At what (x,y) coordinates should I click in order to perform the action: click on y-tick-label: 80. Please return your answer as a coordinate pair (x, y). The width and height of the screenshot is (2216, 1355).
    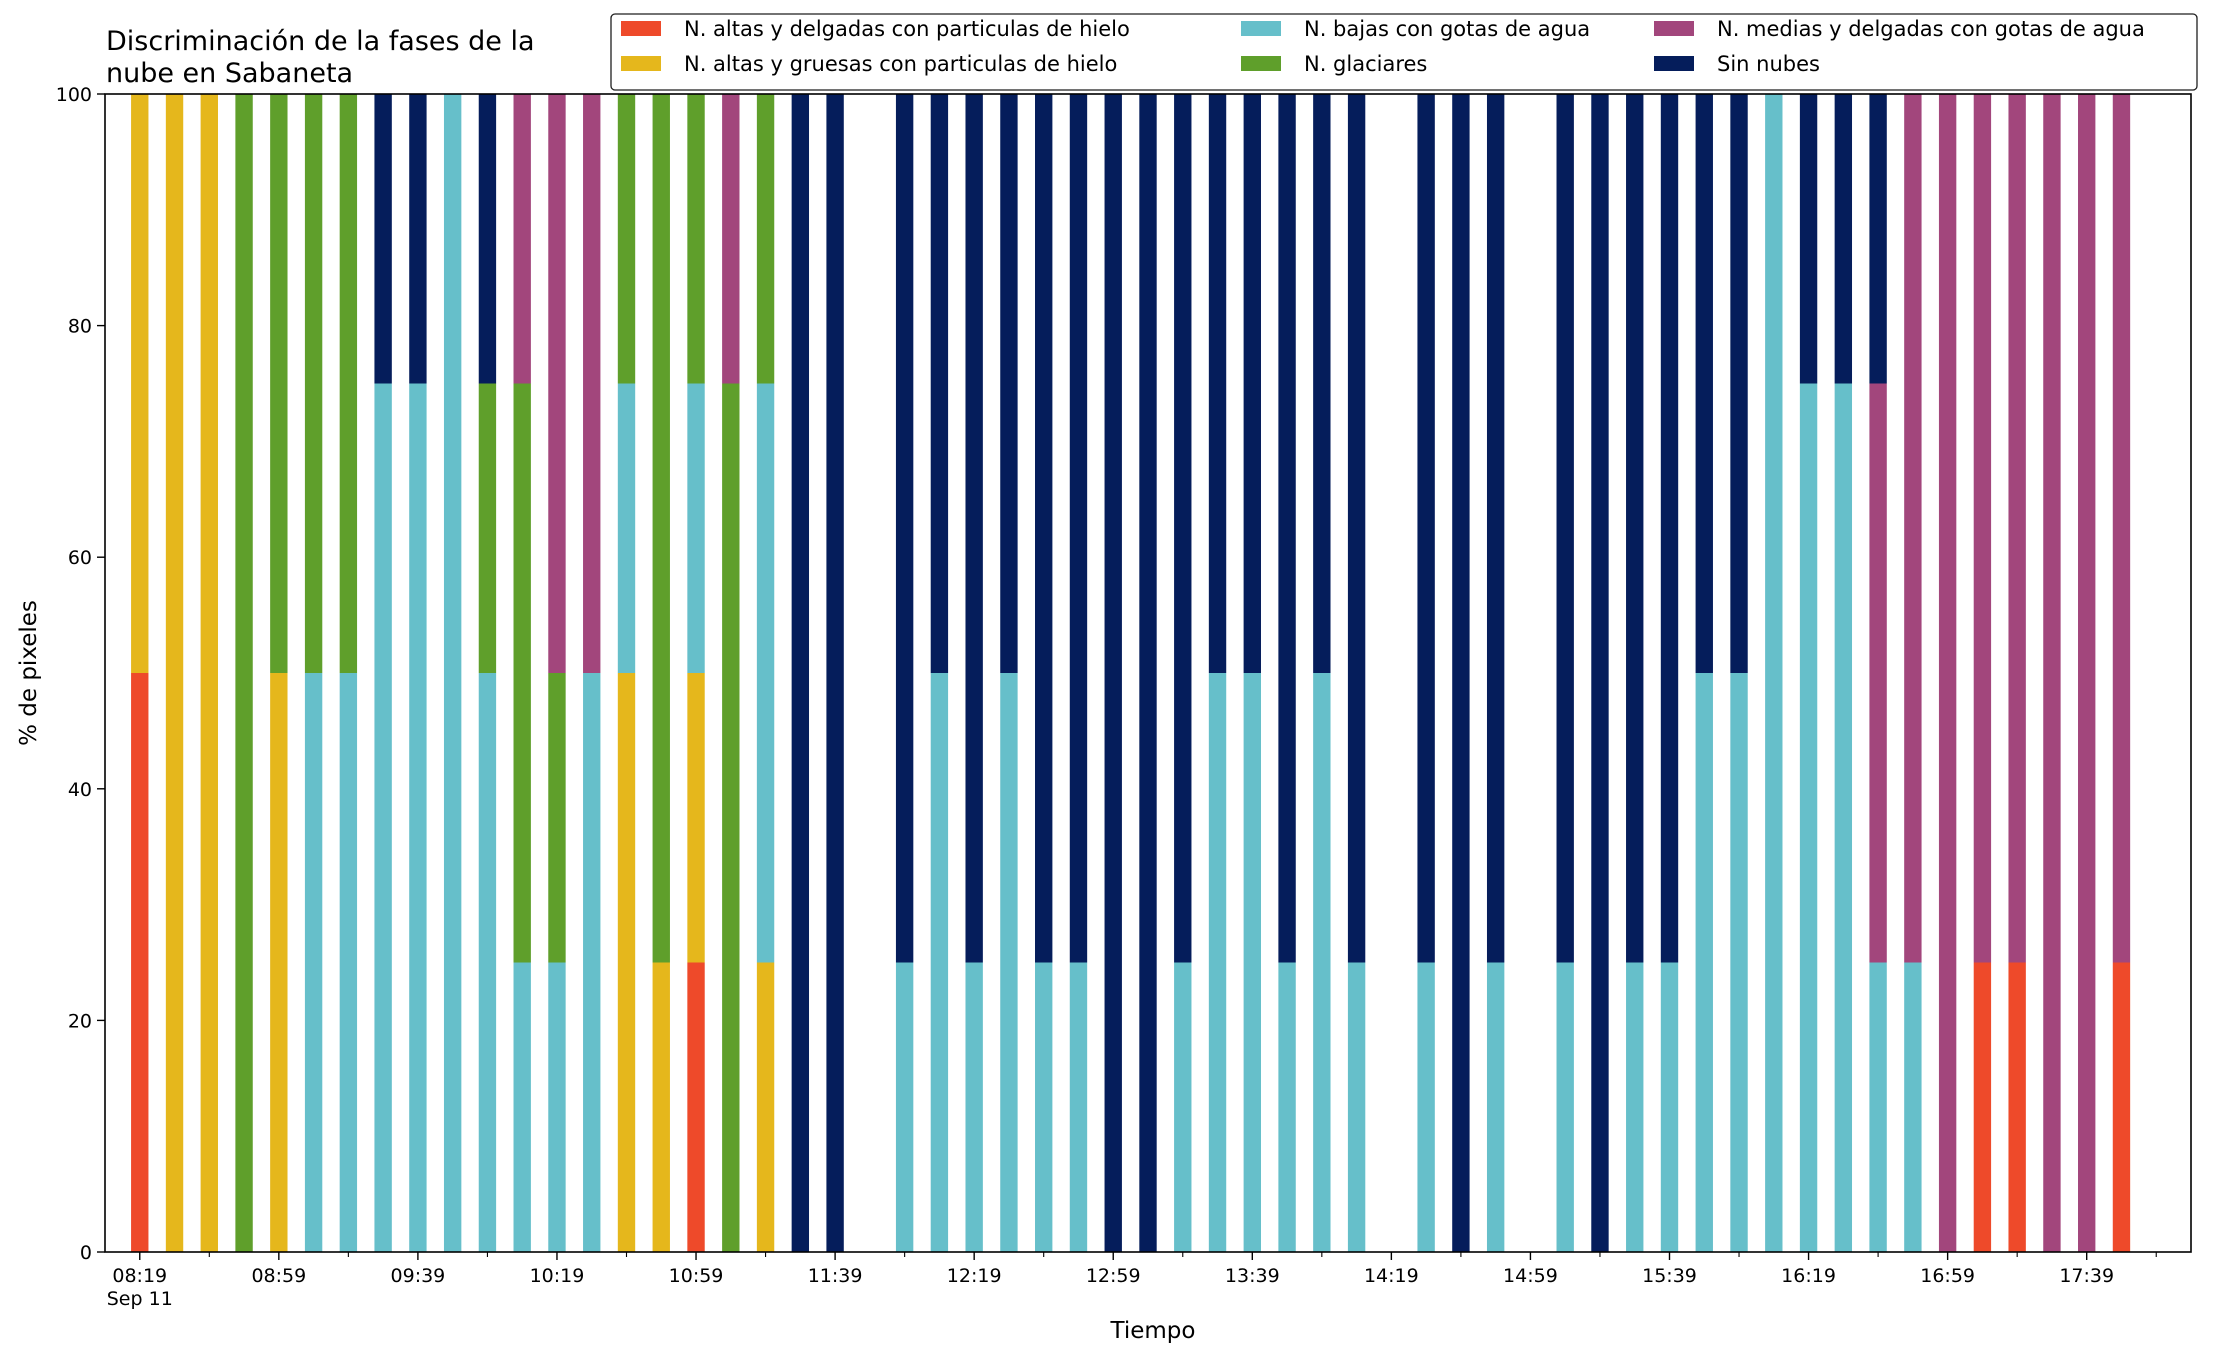
    Looking at the image, I should click on (80, 327).